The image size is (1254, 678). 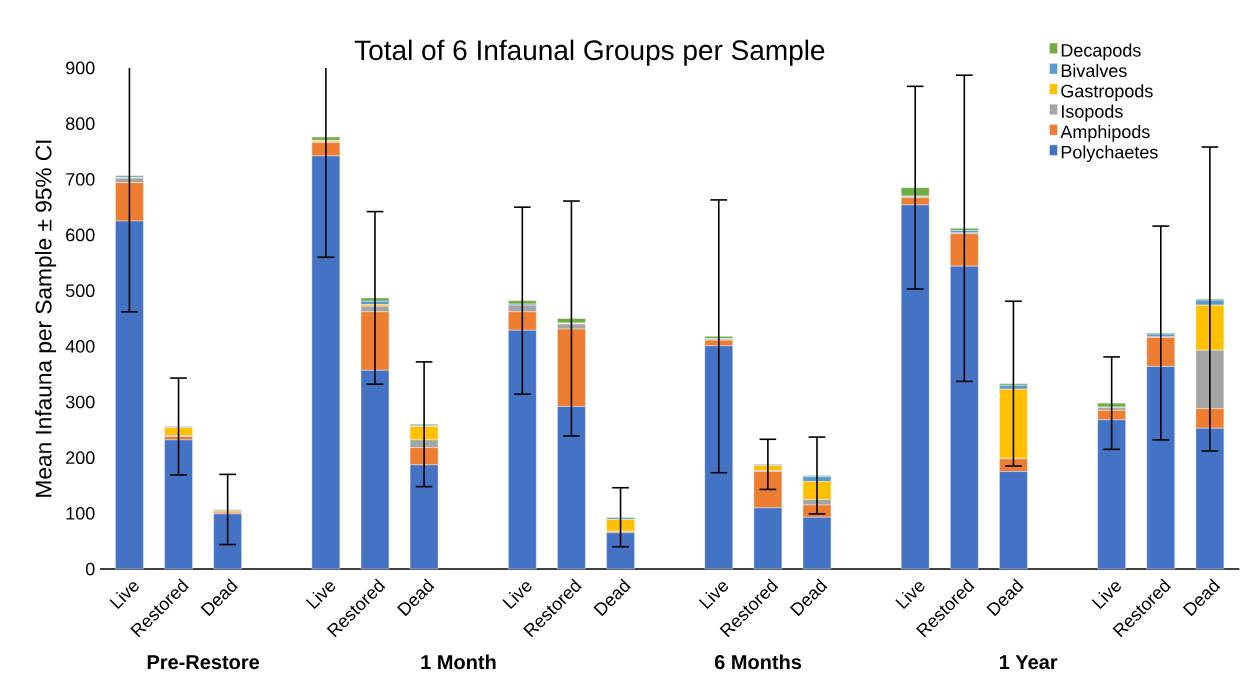 I want to click on legend-label: Isopods, so click(x=1092, y=113).